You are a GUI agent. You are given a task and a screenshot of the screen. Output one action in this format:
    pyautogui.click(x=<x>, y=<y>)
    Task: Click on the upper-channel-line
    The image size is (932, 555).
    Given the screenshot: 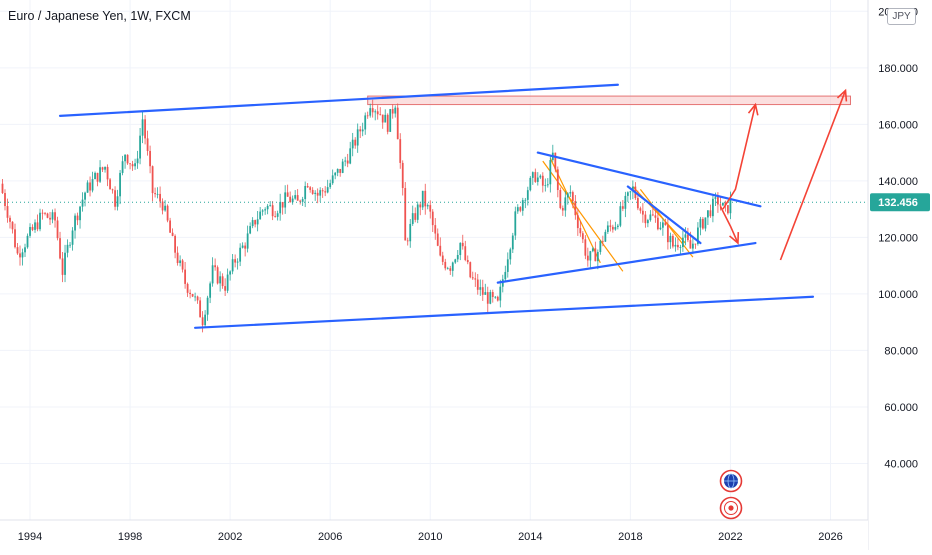 What is the action you would take?
    pyautogui.click(x=338, y=100)
    